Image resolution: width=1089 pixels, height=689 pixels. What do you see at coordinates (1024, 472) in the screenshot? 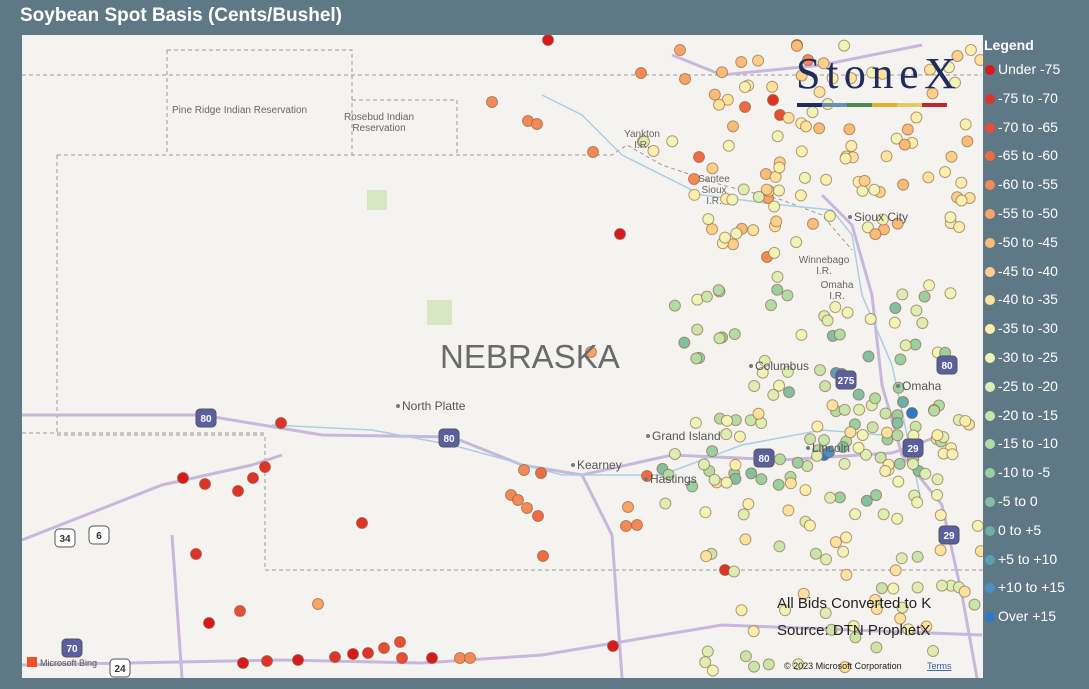
I see `legend-label: -10 to -5` at bounding box center [1024, 472].